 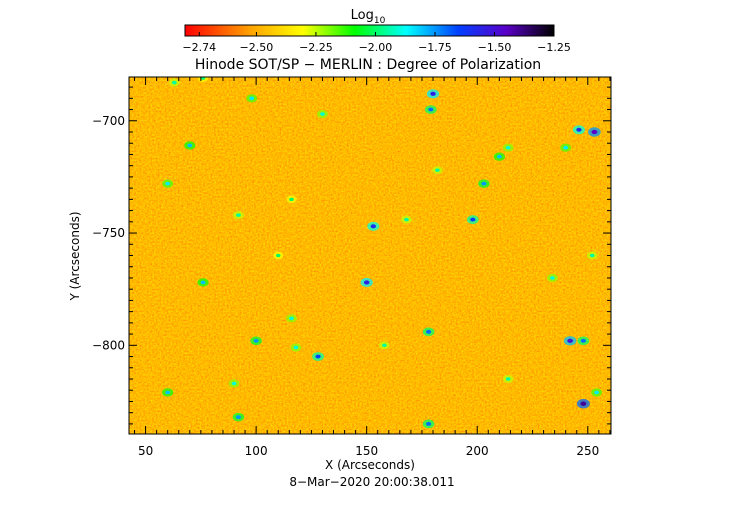 What do you see at coordinates (376, 47) in the screenshot?
I see `colorbar-tick-label: −2.00` at bounding box center [376, 47].